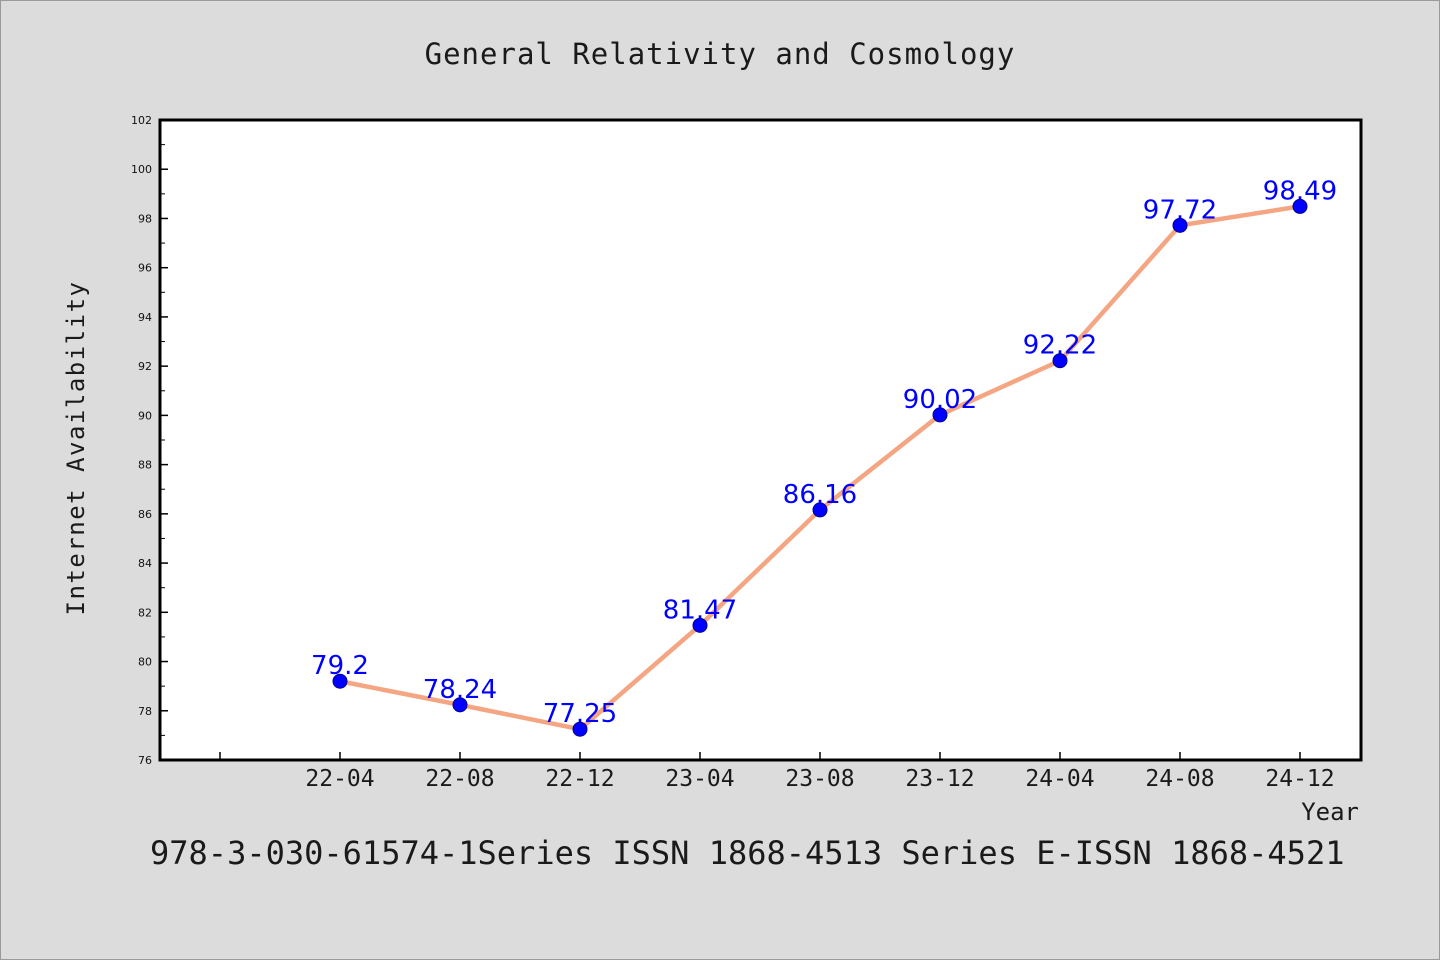 The image size is (1440, 960). Describe the element at coordinates (145, 218) in the screenshot. I see `y-tick-label: 98` at that location.